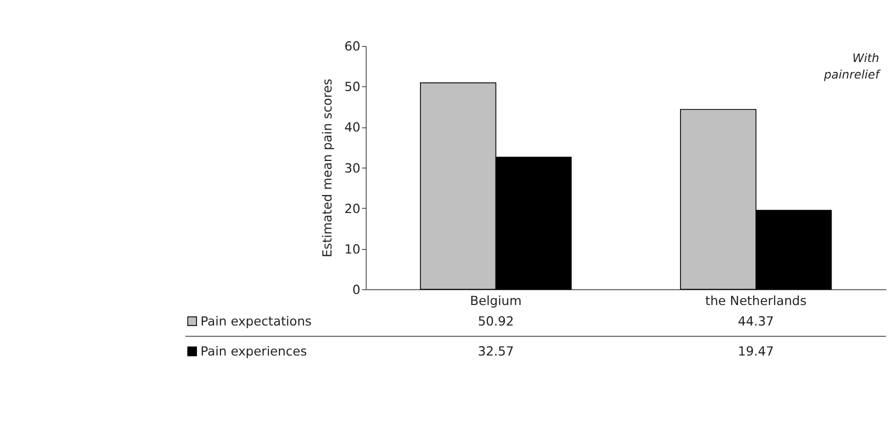 The height and width of the screenshot is (439, 891). I want to click on y-tick-label: 50, so click(352, 86).